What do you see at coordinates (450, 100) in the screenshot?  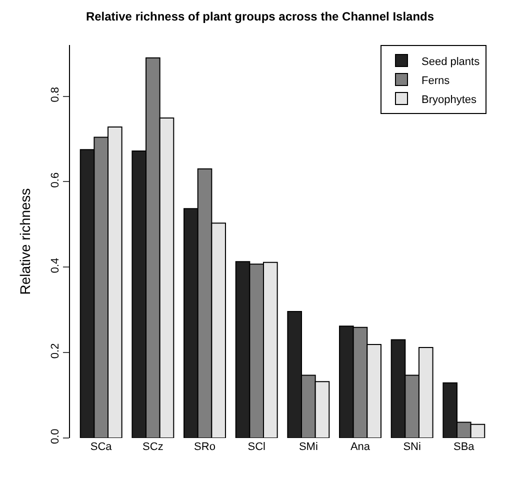 I see `legend-label: Bryophytes` at bounding box center [450, 100].